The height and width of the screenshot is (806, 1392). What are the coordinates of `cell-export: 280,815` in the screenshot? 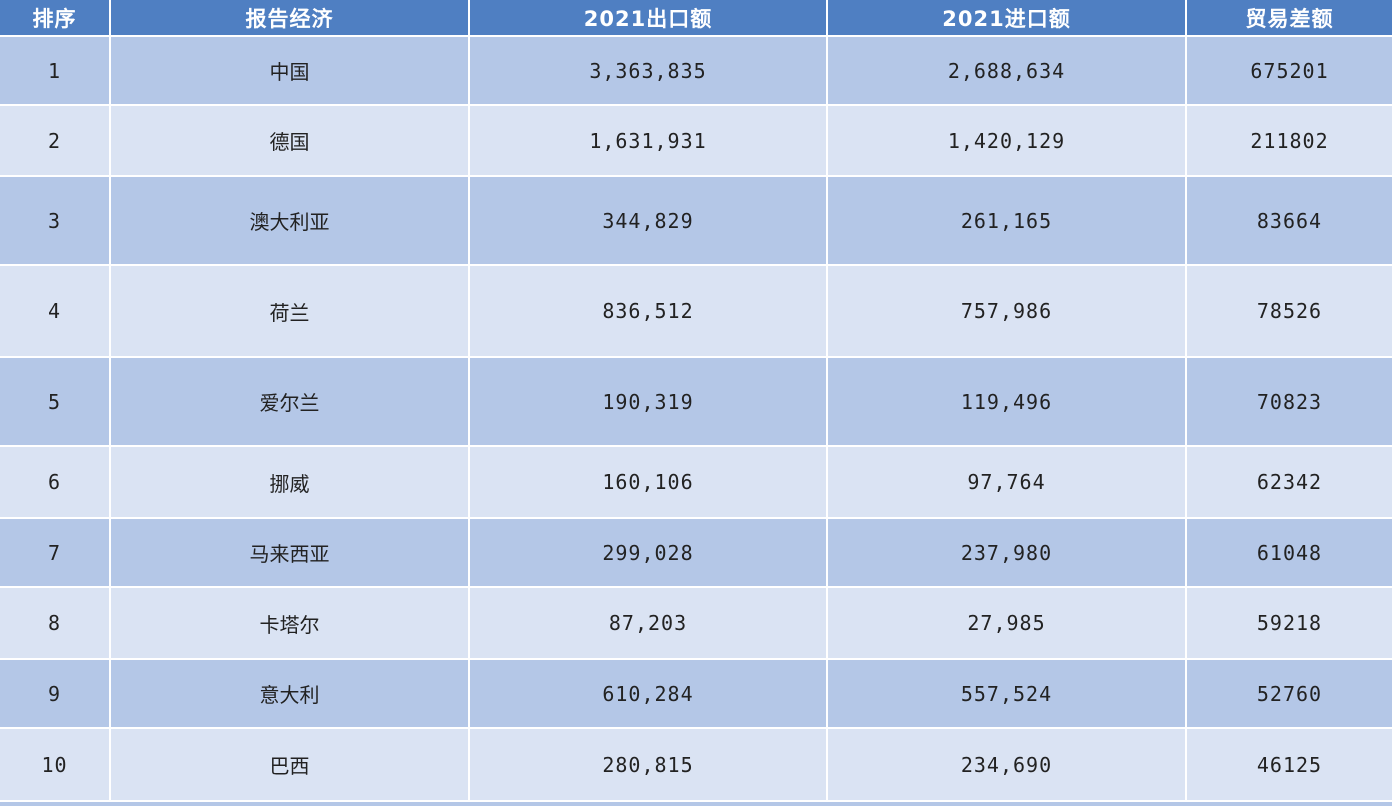 It's located at (648, 764).